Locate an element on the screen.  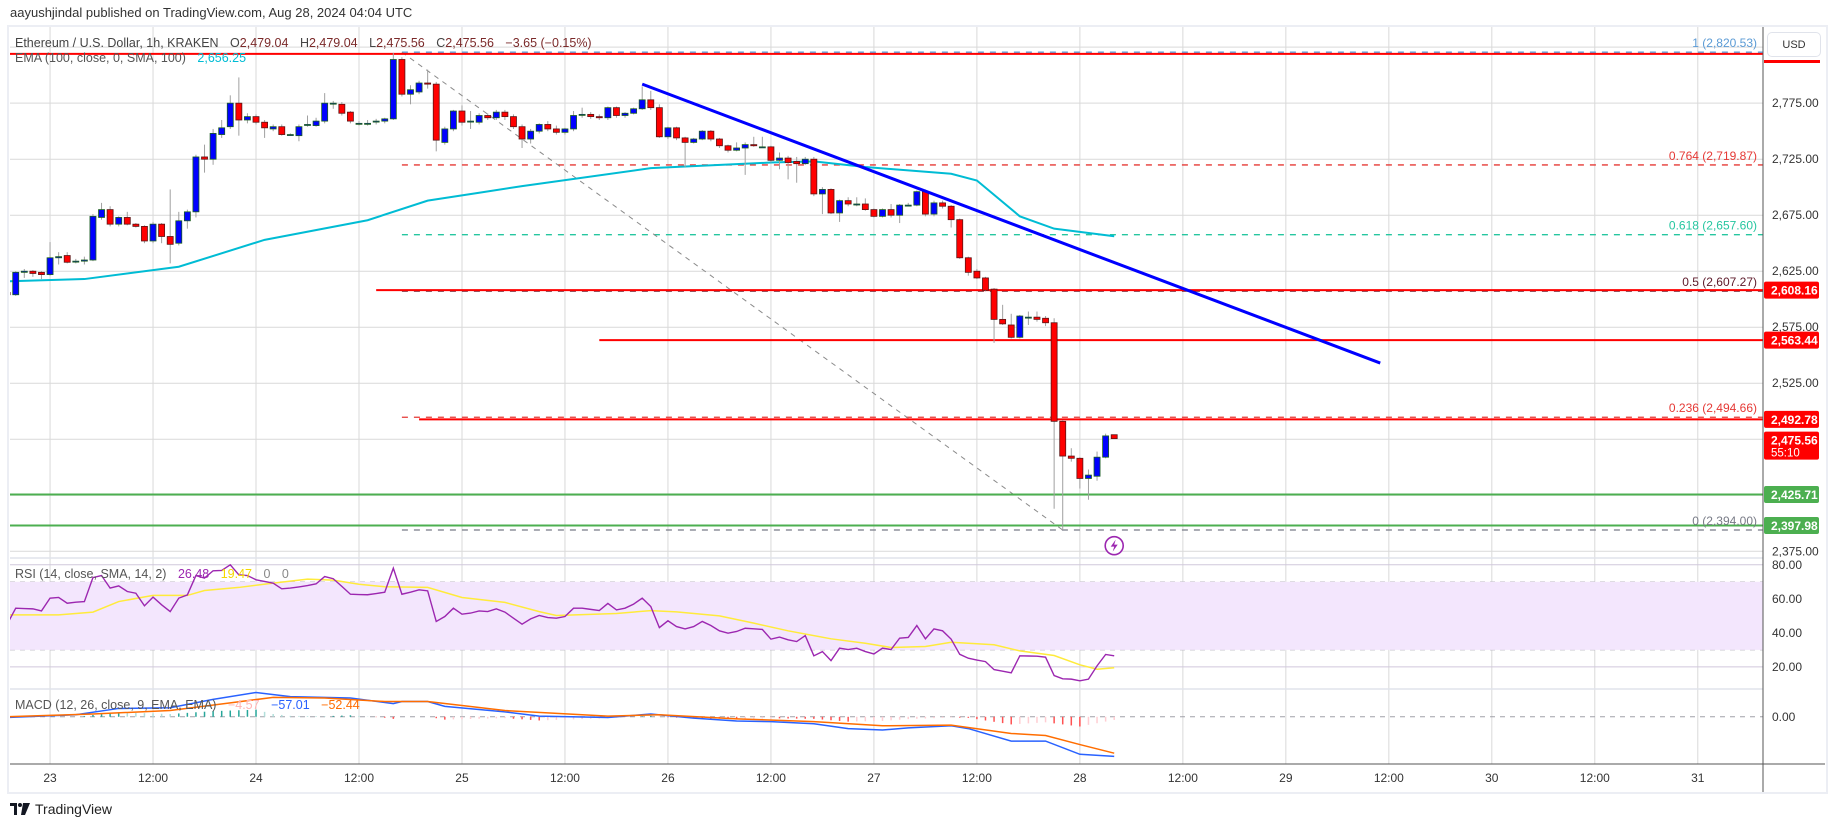
tradingview-brand: TradingView is located at coordinates (61, 809).